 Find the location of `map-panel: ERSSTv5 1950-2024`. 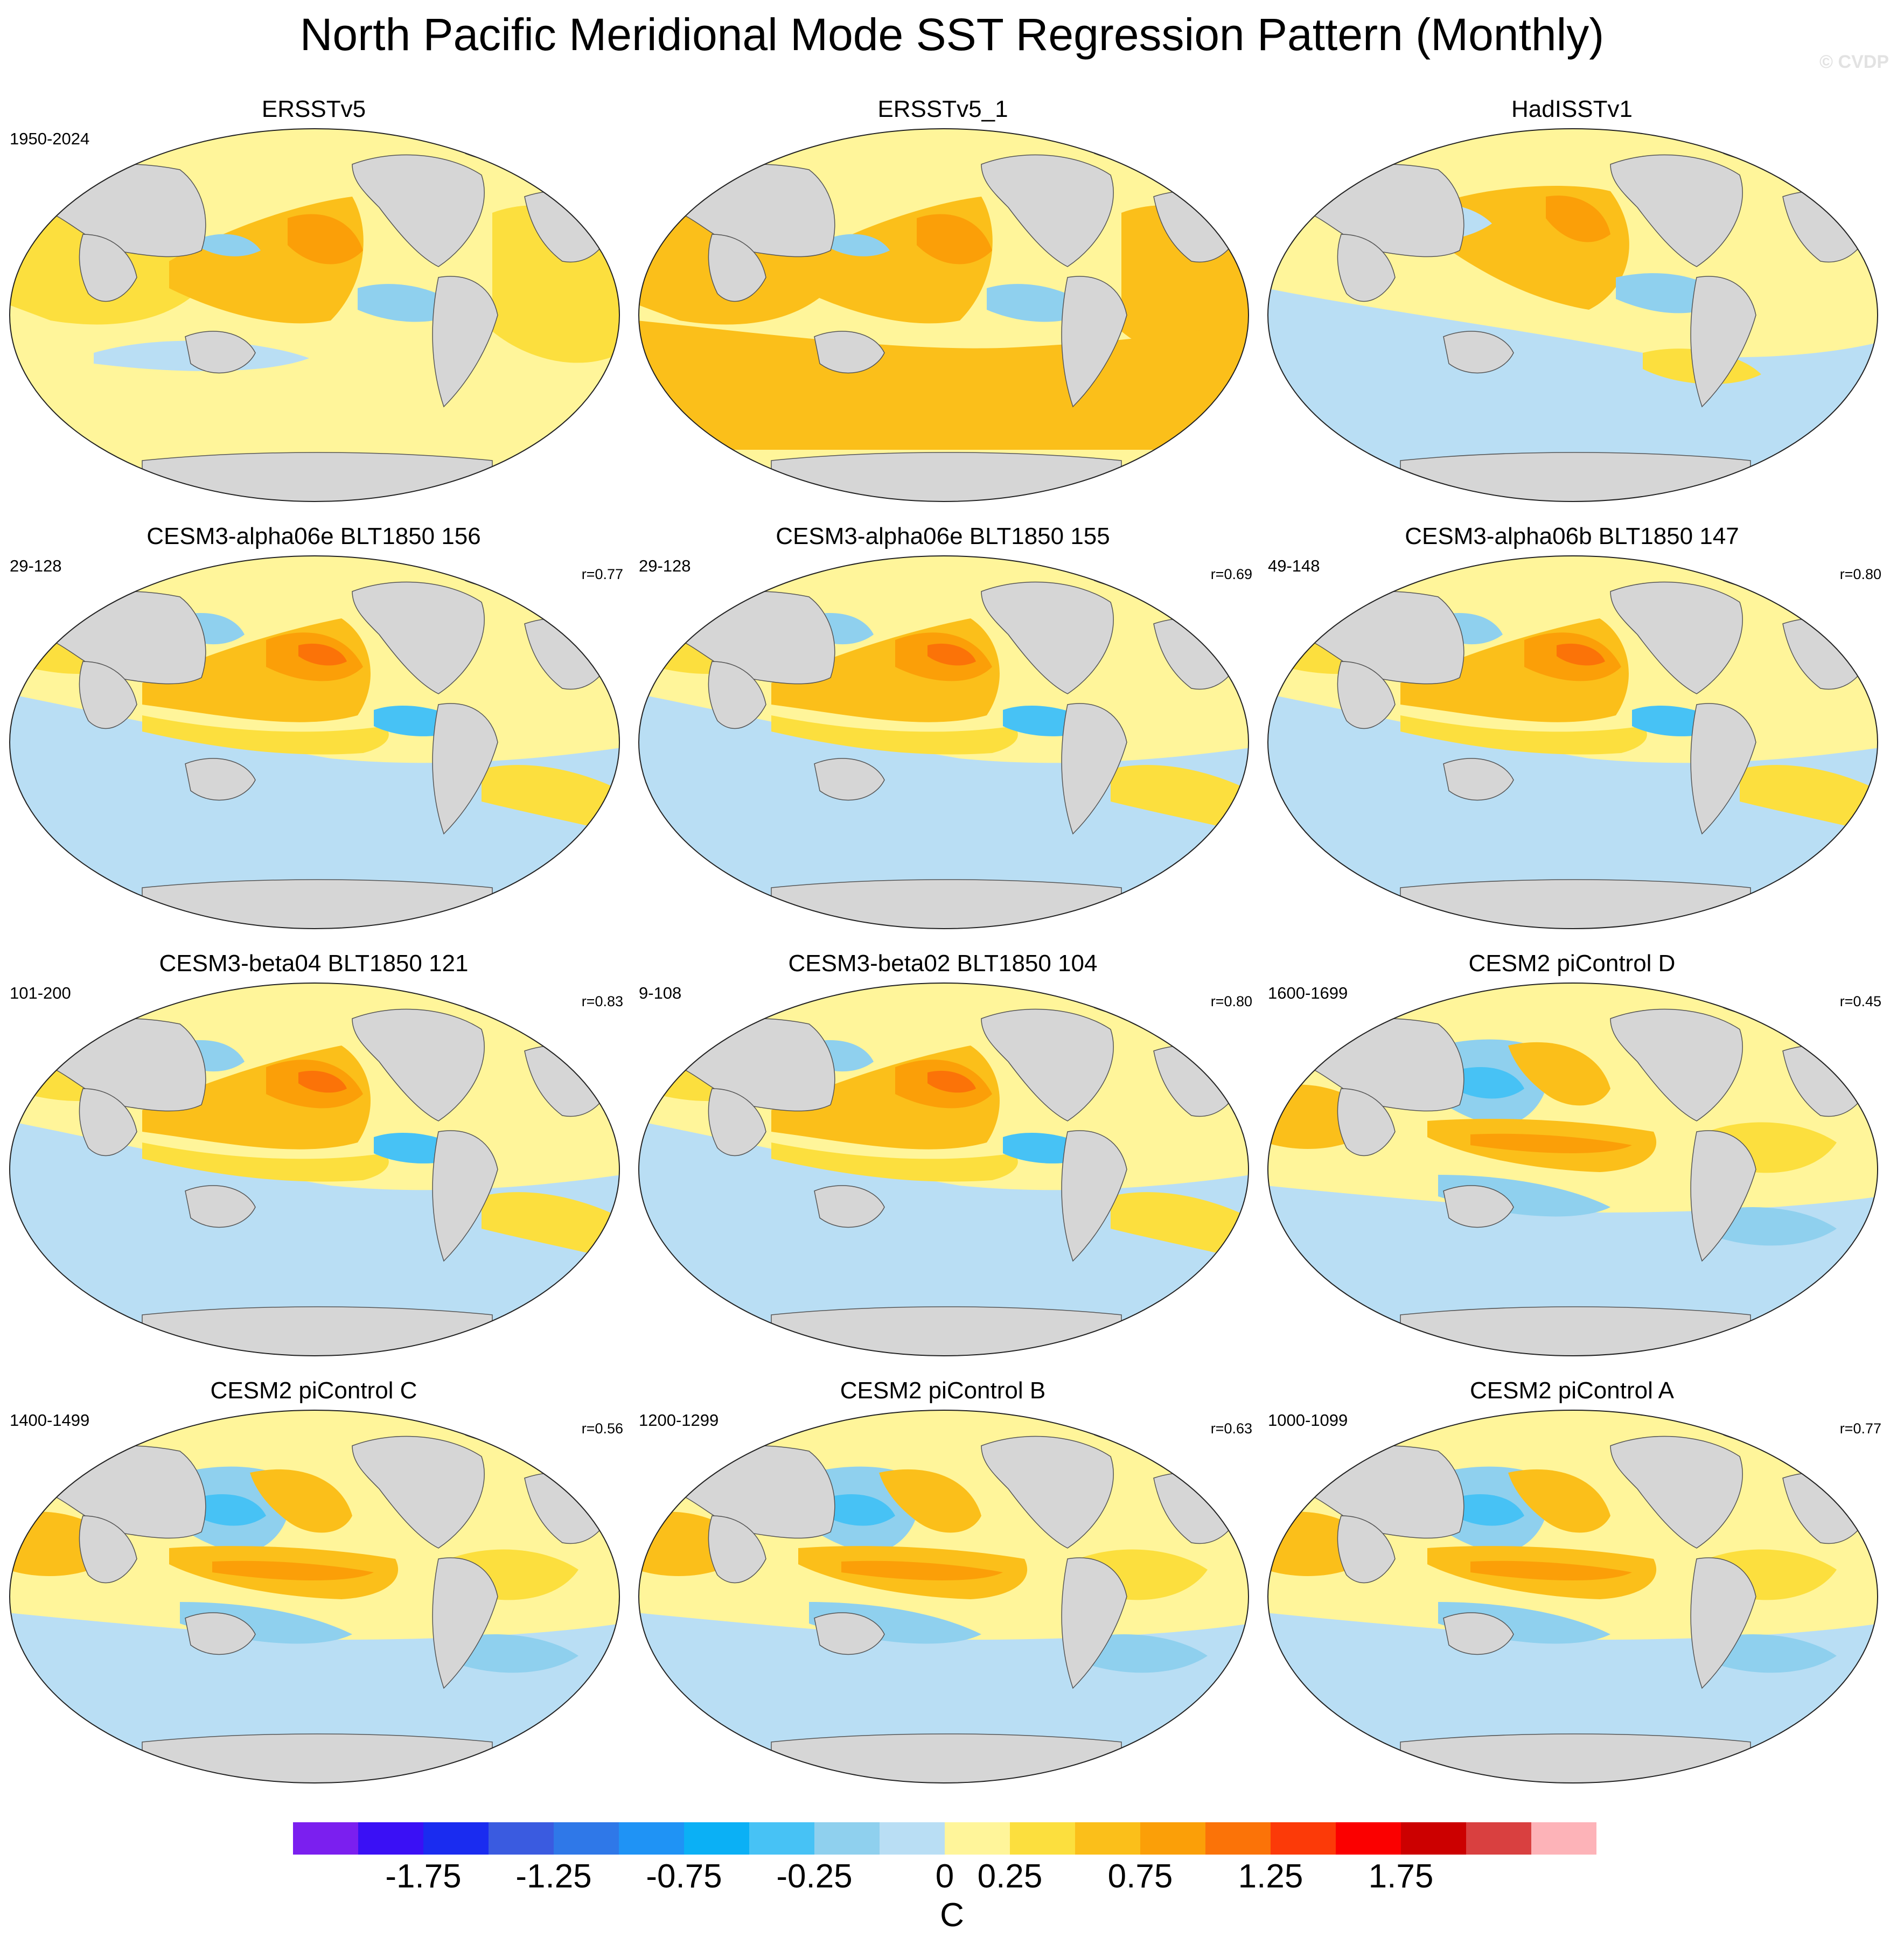

map-panel: ERSSTv5 1950-2024 is located at coordinates (314, 300).